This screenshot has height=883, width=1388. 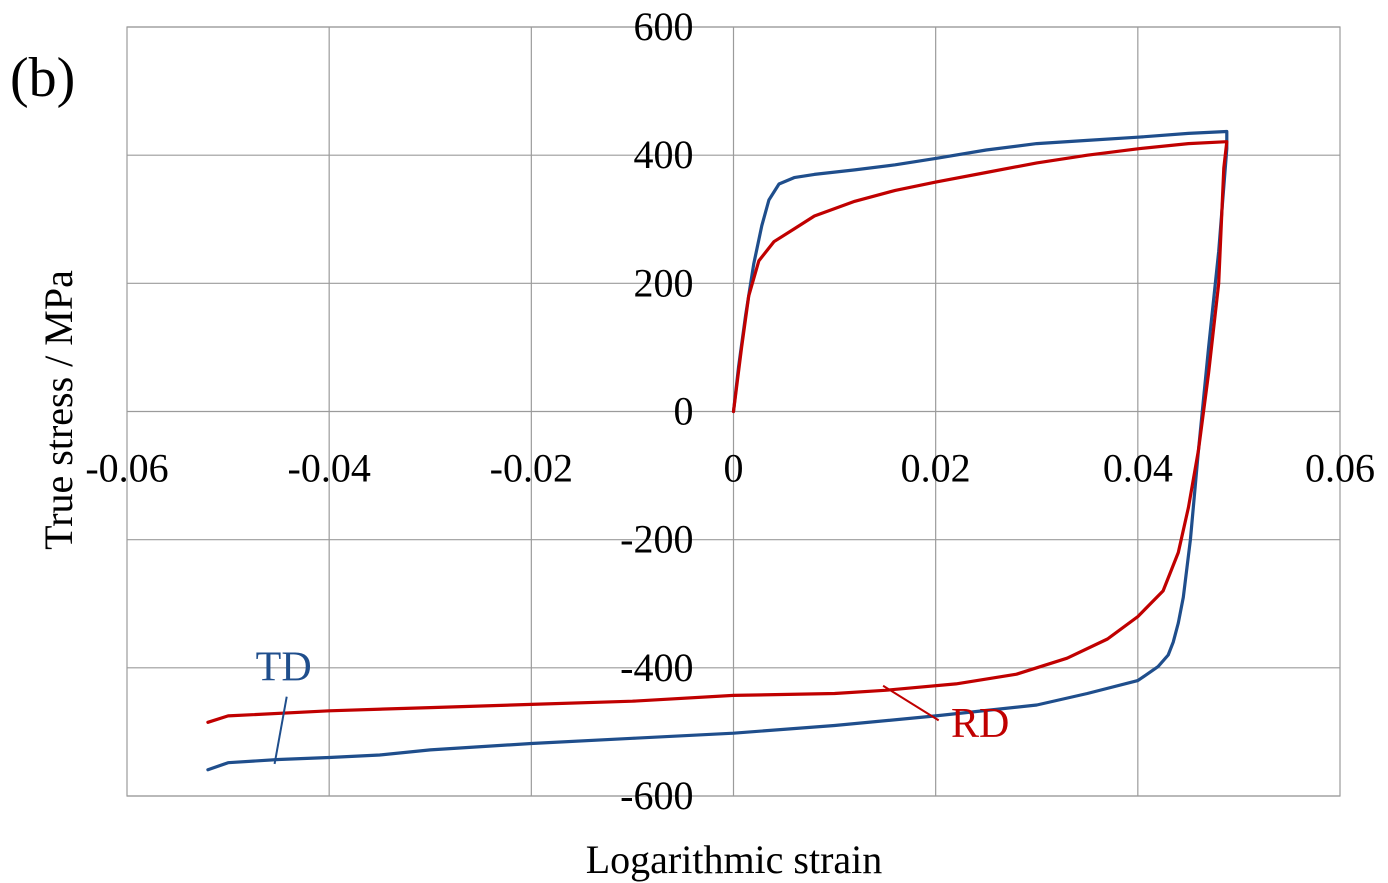 What do you see at coordinates (329, 468) in the screenshot?
I see `x-tick-label: -0.04` at bounding box center [329, 468].